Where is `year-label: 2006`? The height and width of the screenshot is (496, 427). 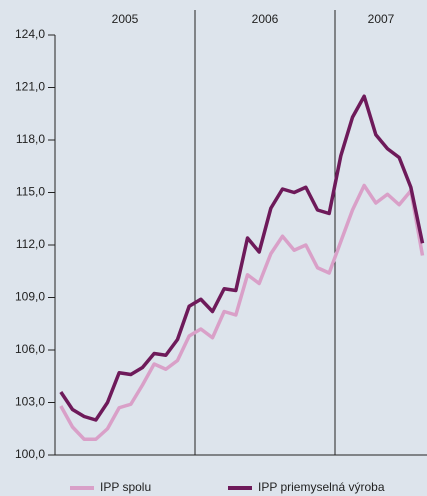
year-label: 2006 is located at coordinates (265, 19).